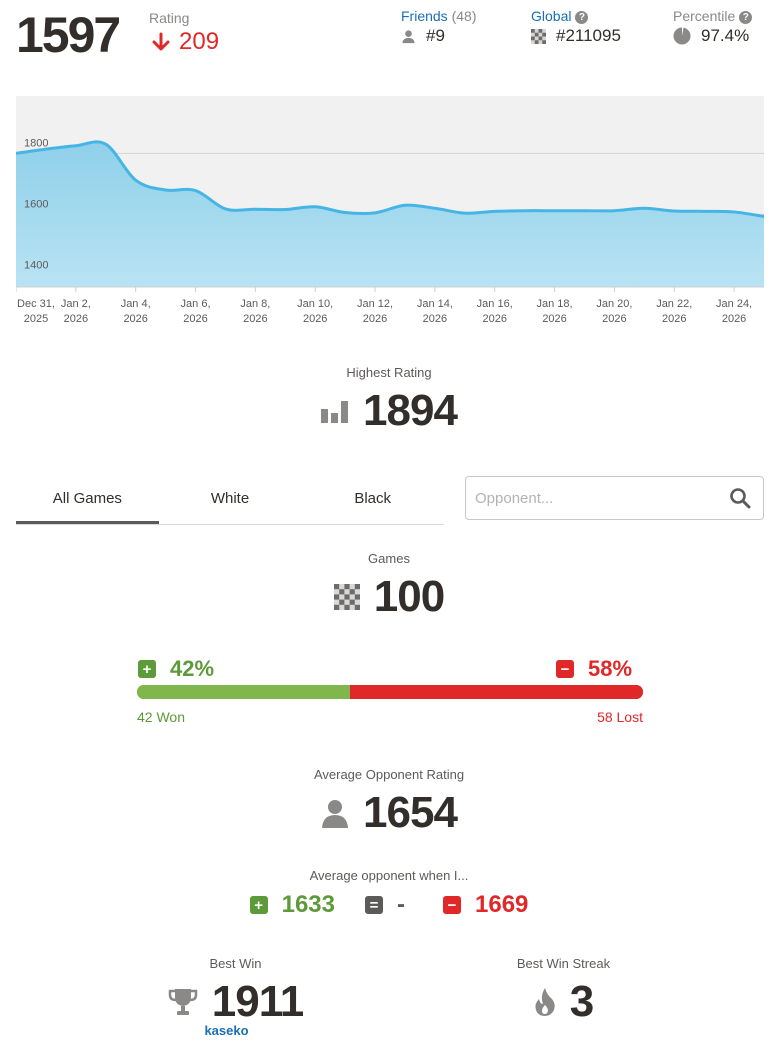 This screenshot has width=778, height=1056. I want to click on rating-change: 209, so click(185, 42).